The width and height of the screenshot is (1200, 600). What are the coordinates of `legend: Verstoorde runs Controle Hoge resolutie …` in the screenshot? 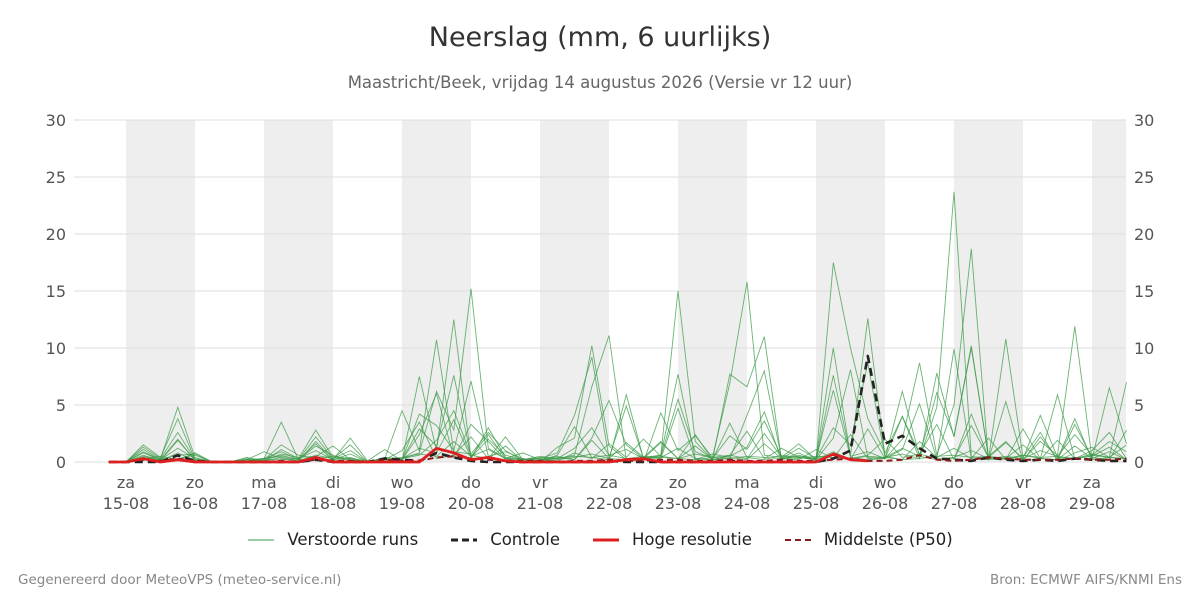 It's located at (600, 539).